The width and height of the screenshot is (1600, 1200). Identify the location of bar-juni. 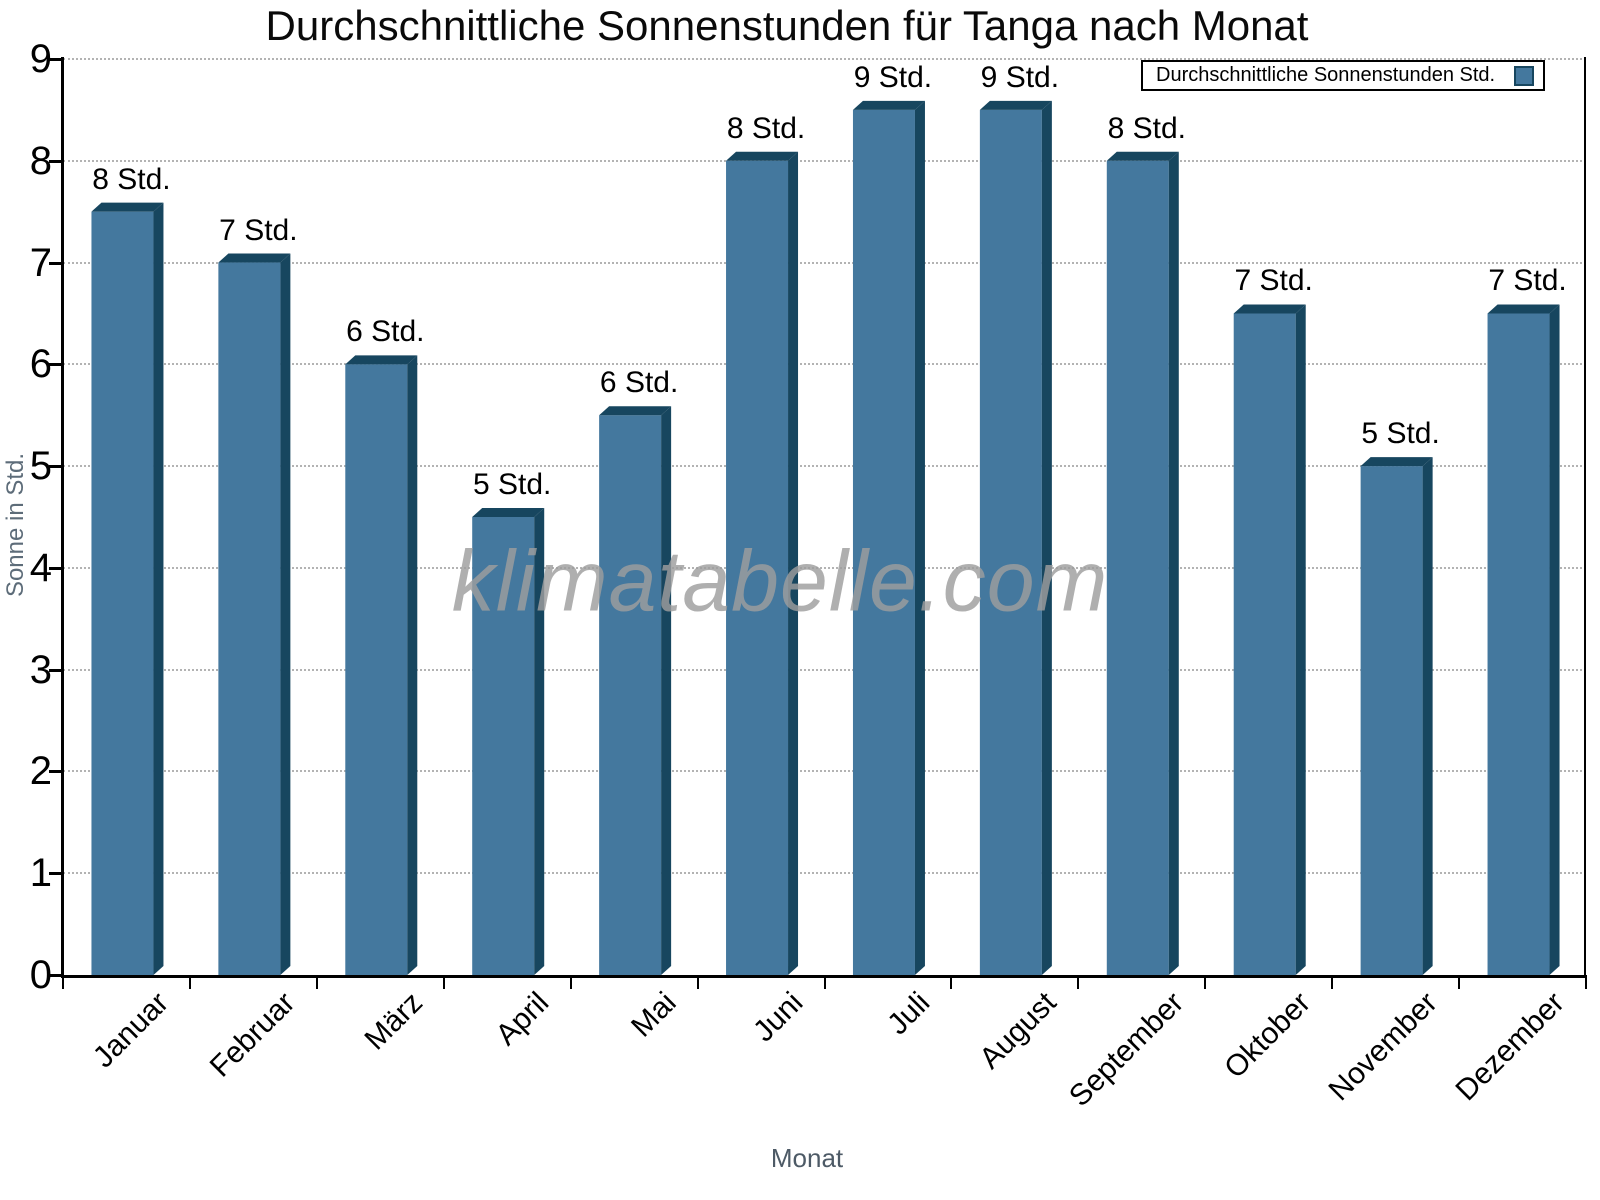
(762, 563).